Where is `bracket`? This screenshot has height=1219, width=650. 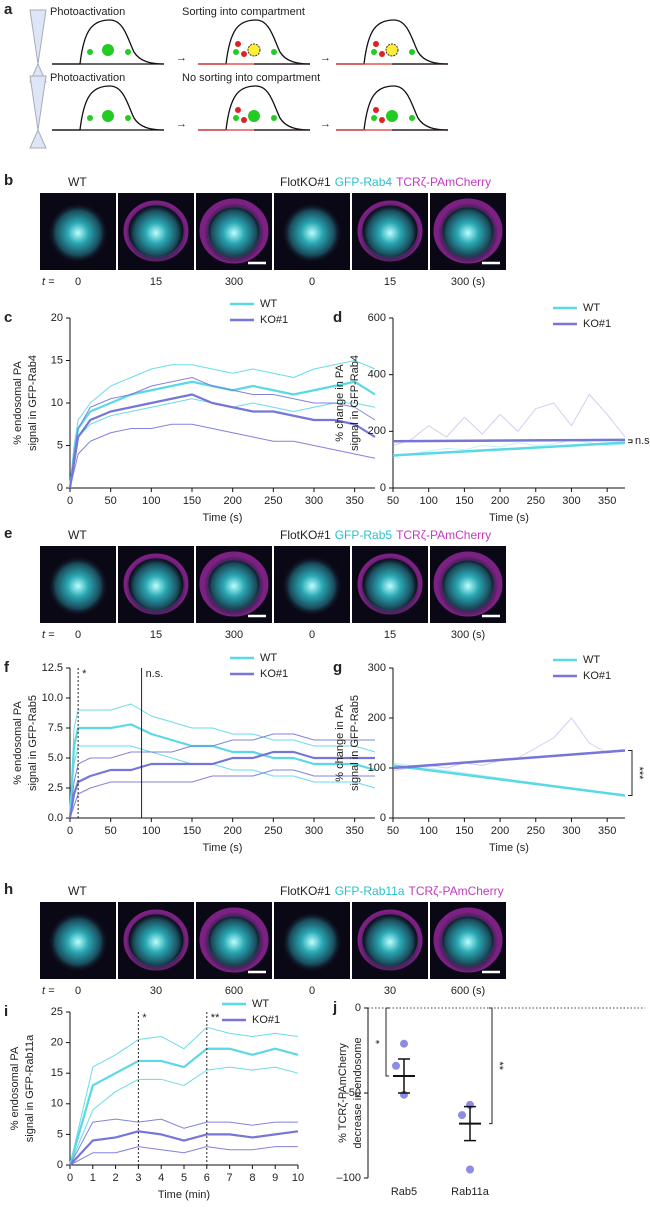 bracket is located at coordinates (387, 1042).